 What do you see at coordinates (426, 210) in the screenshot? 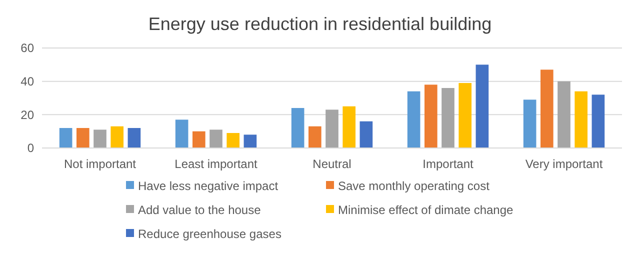
I see `legend-label: Minimise effect of dimate change` at bounding box center [426, 210].